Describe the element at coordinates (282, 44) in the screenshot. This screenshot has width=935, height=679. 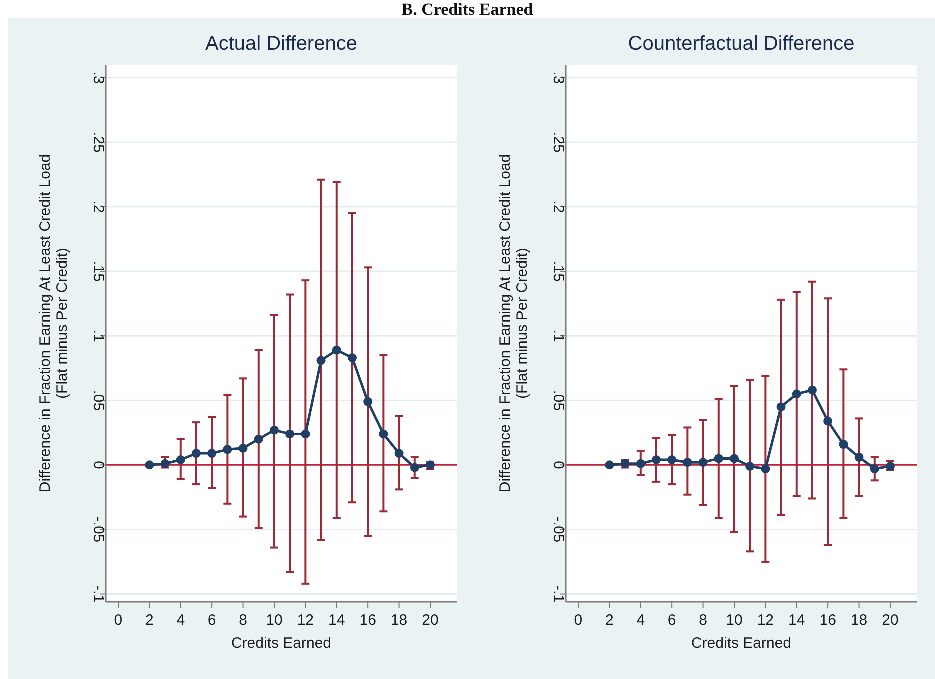
I see `chart-title: Actual Difference` at that location.